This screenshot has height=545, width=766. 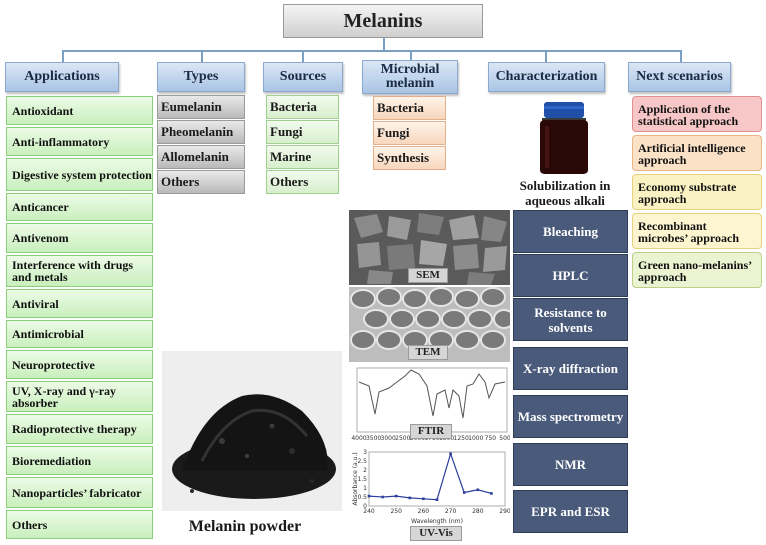 I want to click on type-item: Others, so click(x=201, y=182).